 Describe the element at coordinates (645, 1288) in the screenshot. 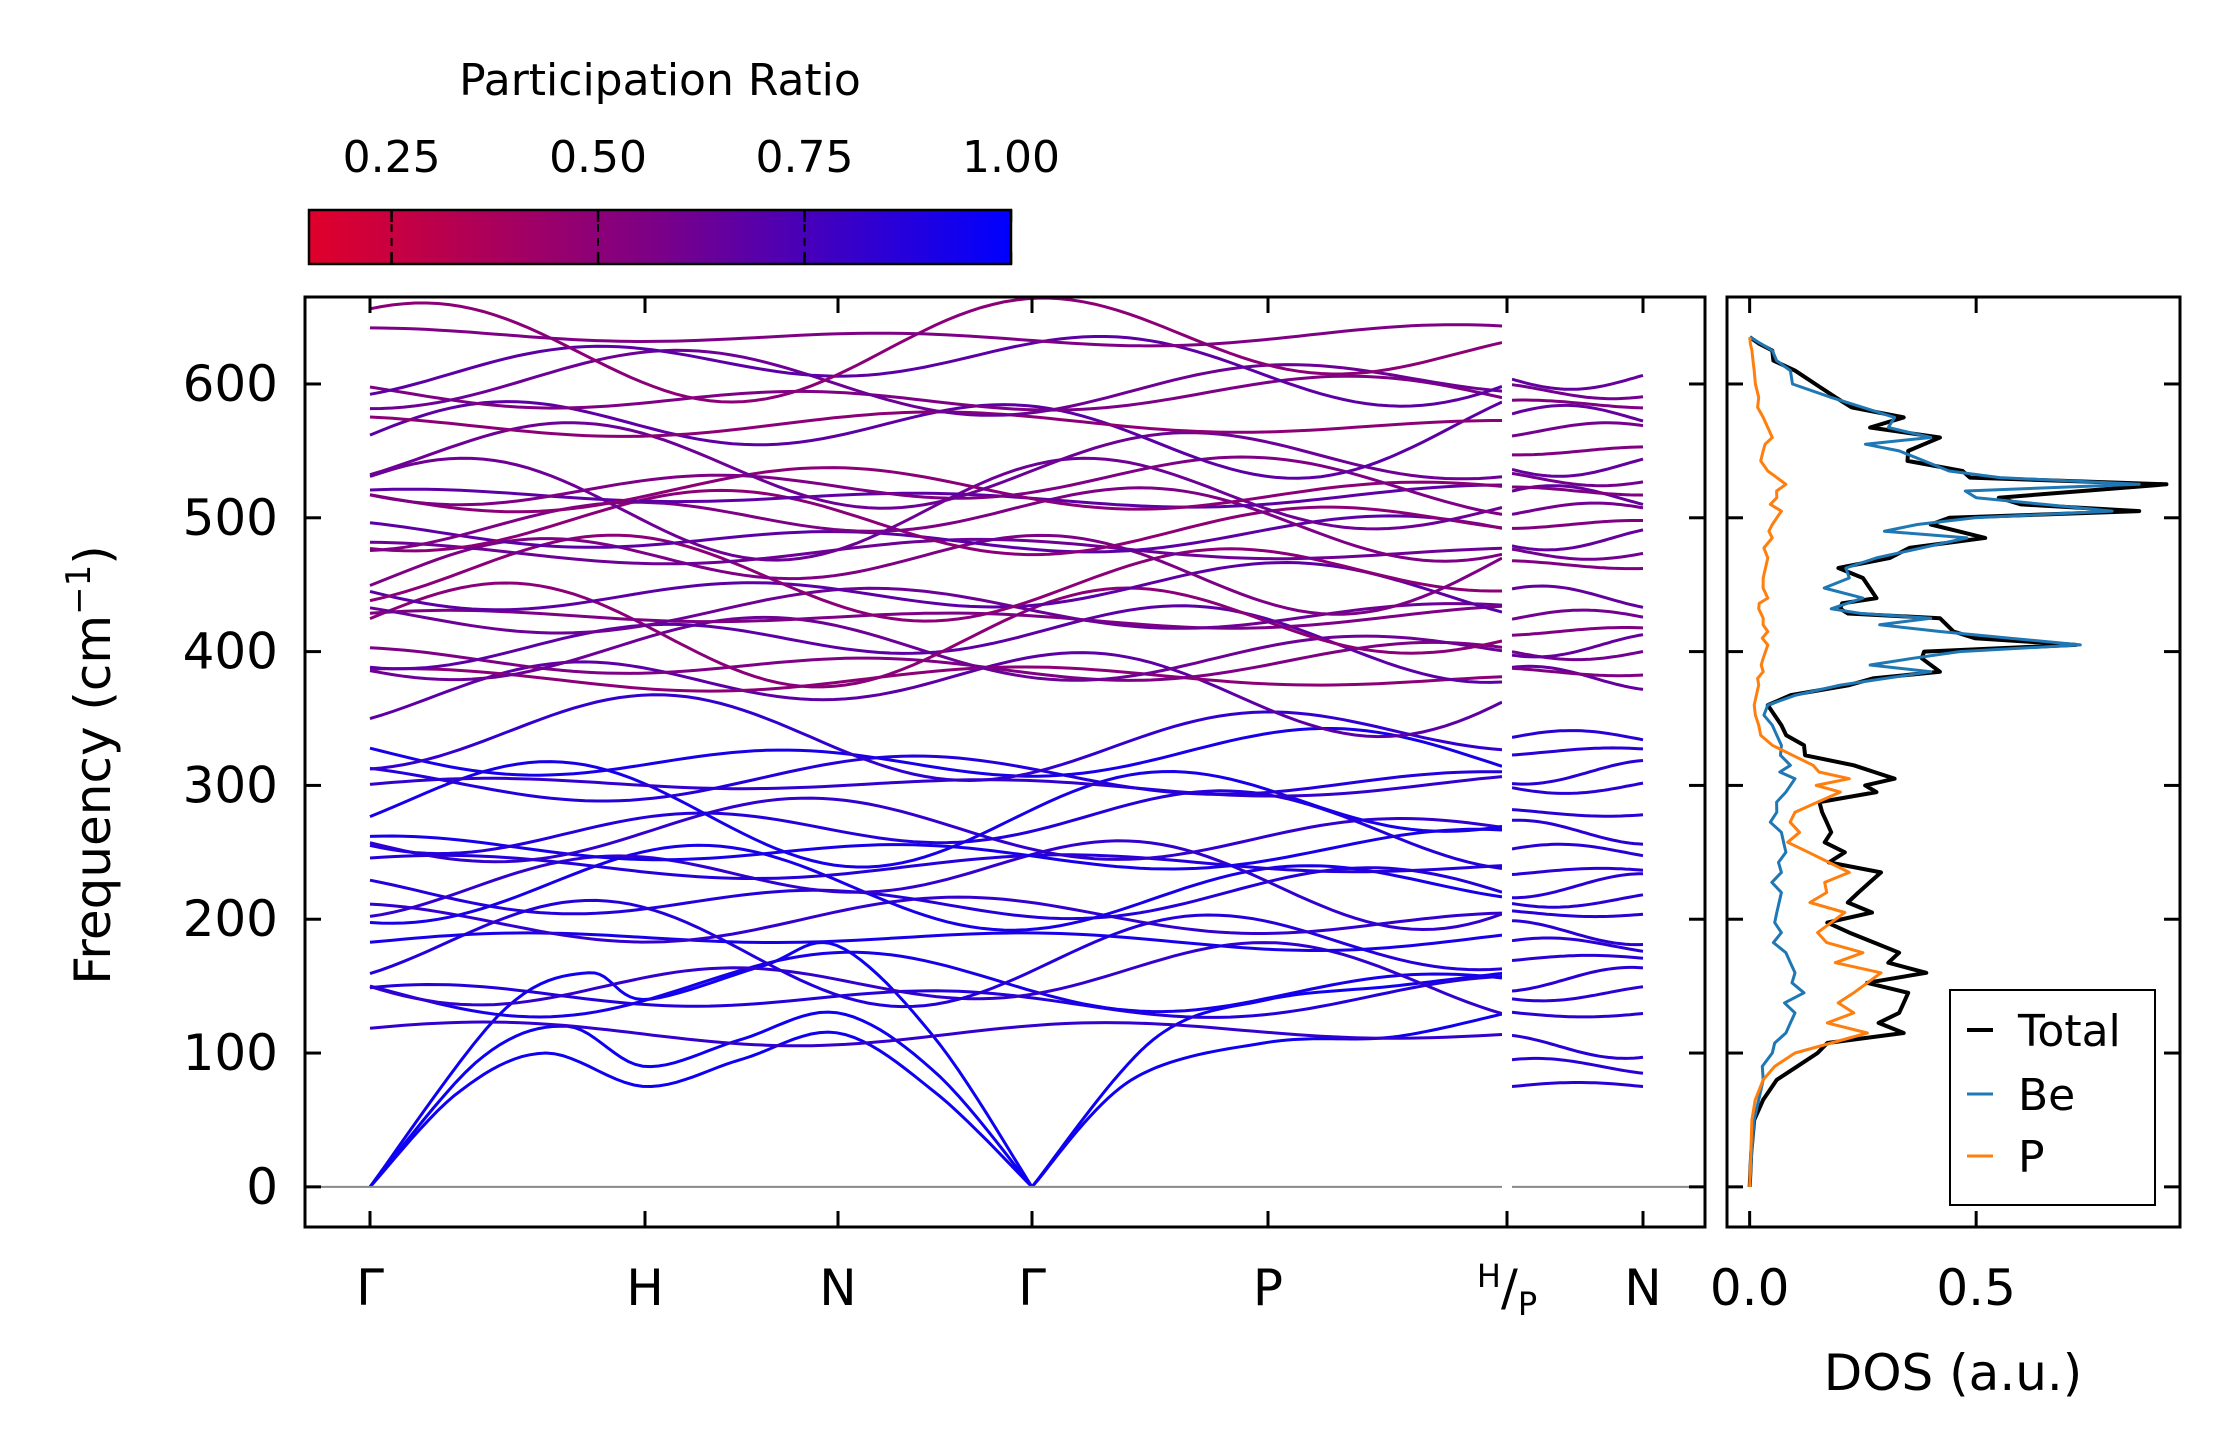

I see `kpoint-label: H` at that location.